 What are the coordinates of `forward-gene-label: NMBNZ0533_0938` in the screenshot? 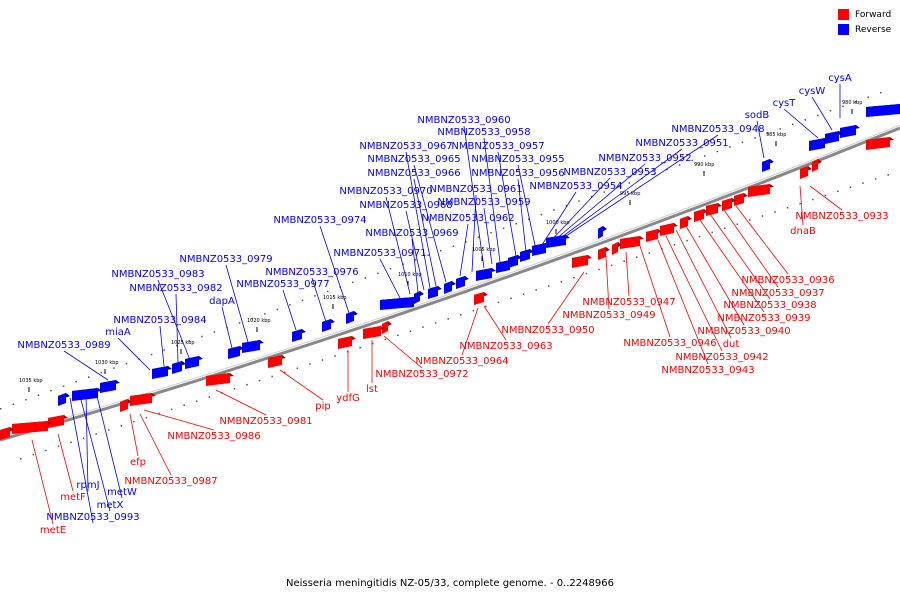 It's located at (769, 305).